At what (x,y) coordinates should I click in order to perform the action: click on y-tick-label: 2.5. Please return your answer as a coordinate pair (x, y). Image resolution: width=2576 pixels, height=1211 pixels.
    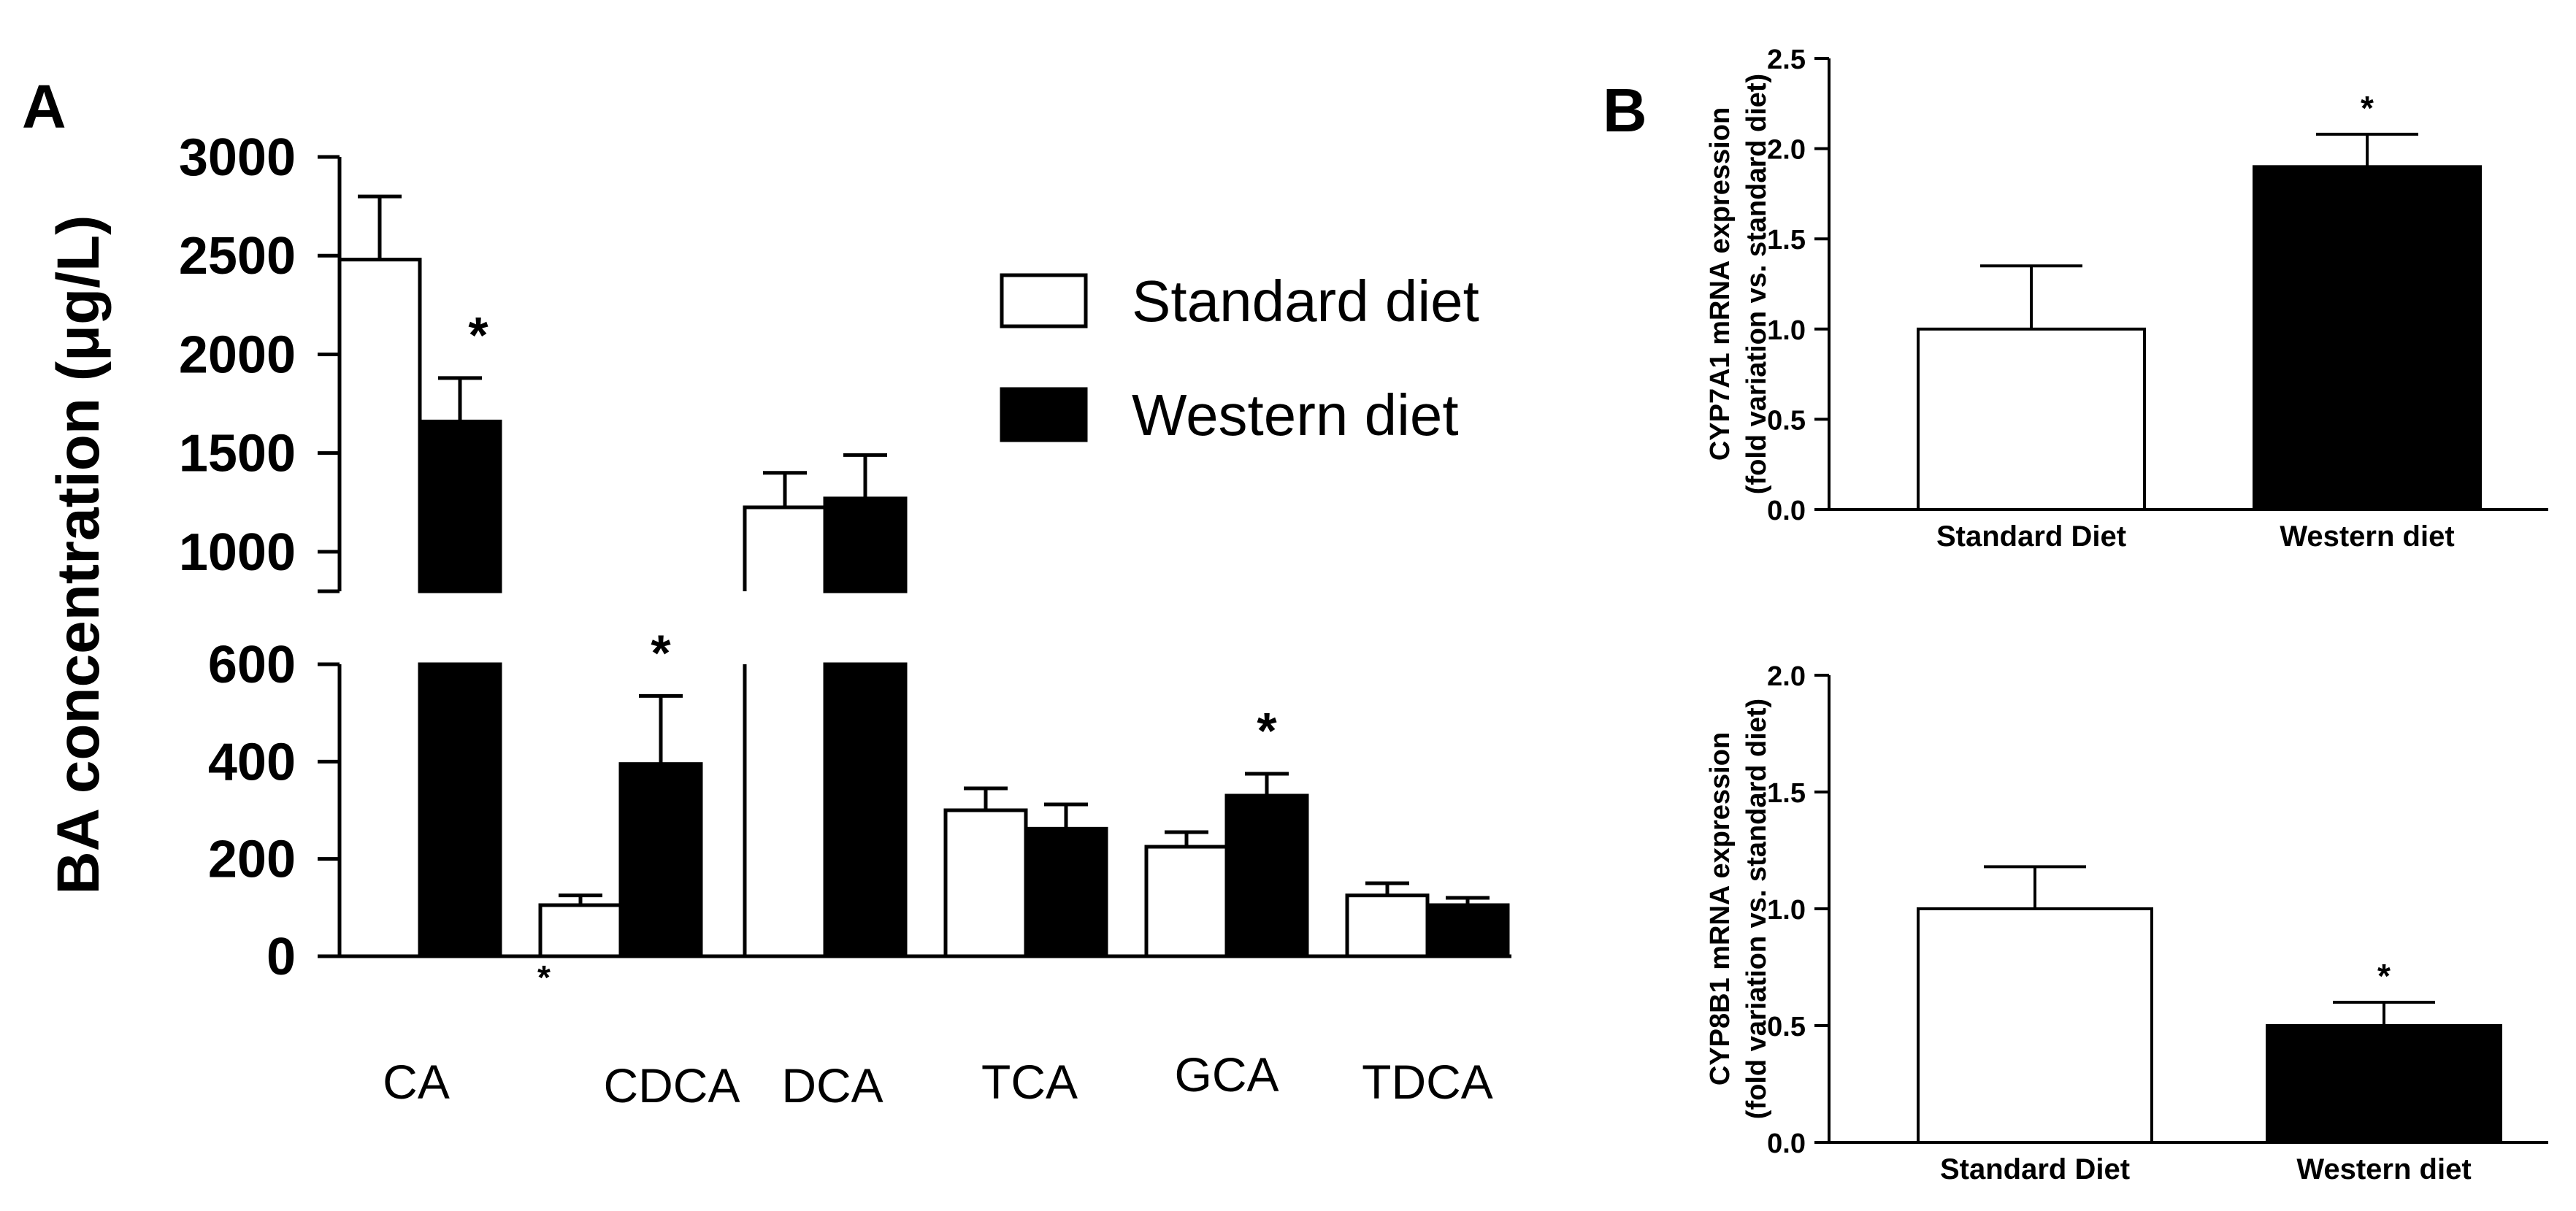
    Looking at the image, I should click on (1786, 60).